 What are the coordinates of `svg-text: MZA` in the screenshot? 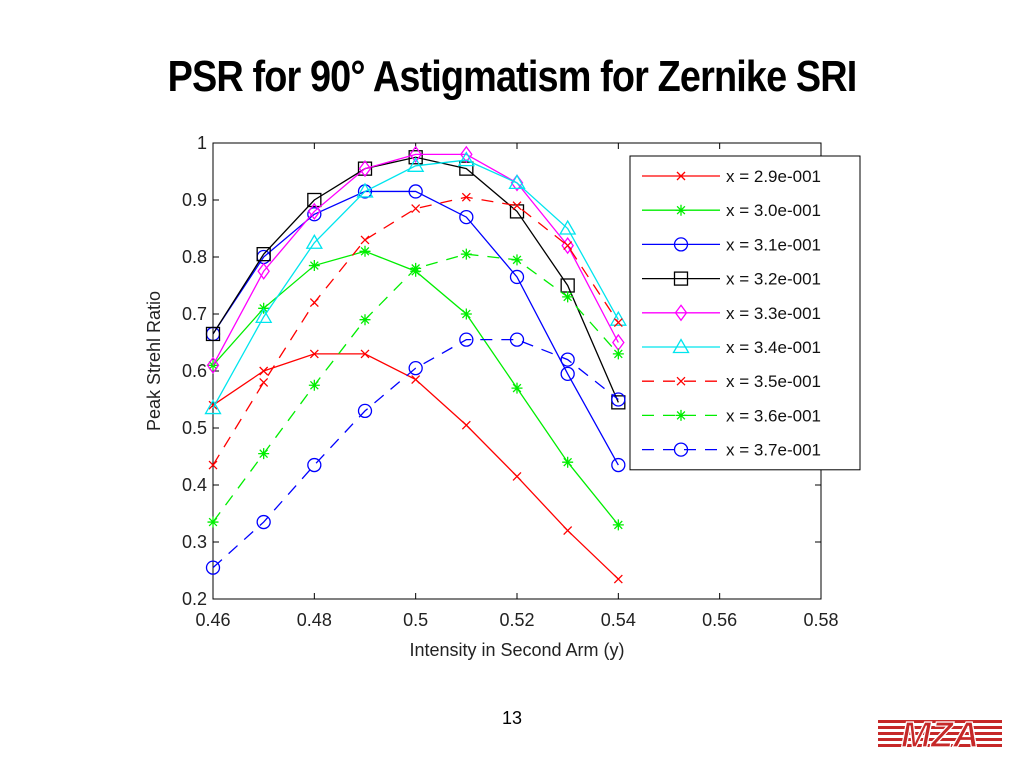 It's located at (940, 734).